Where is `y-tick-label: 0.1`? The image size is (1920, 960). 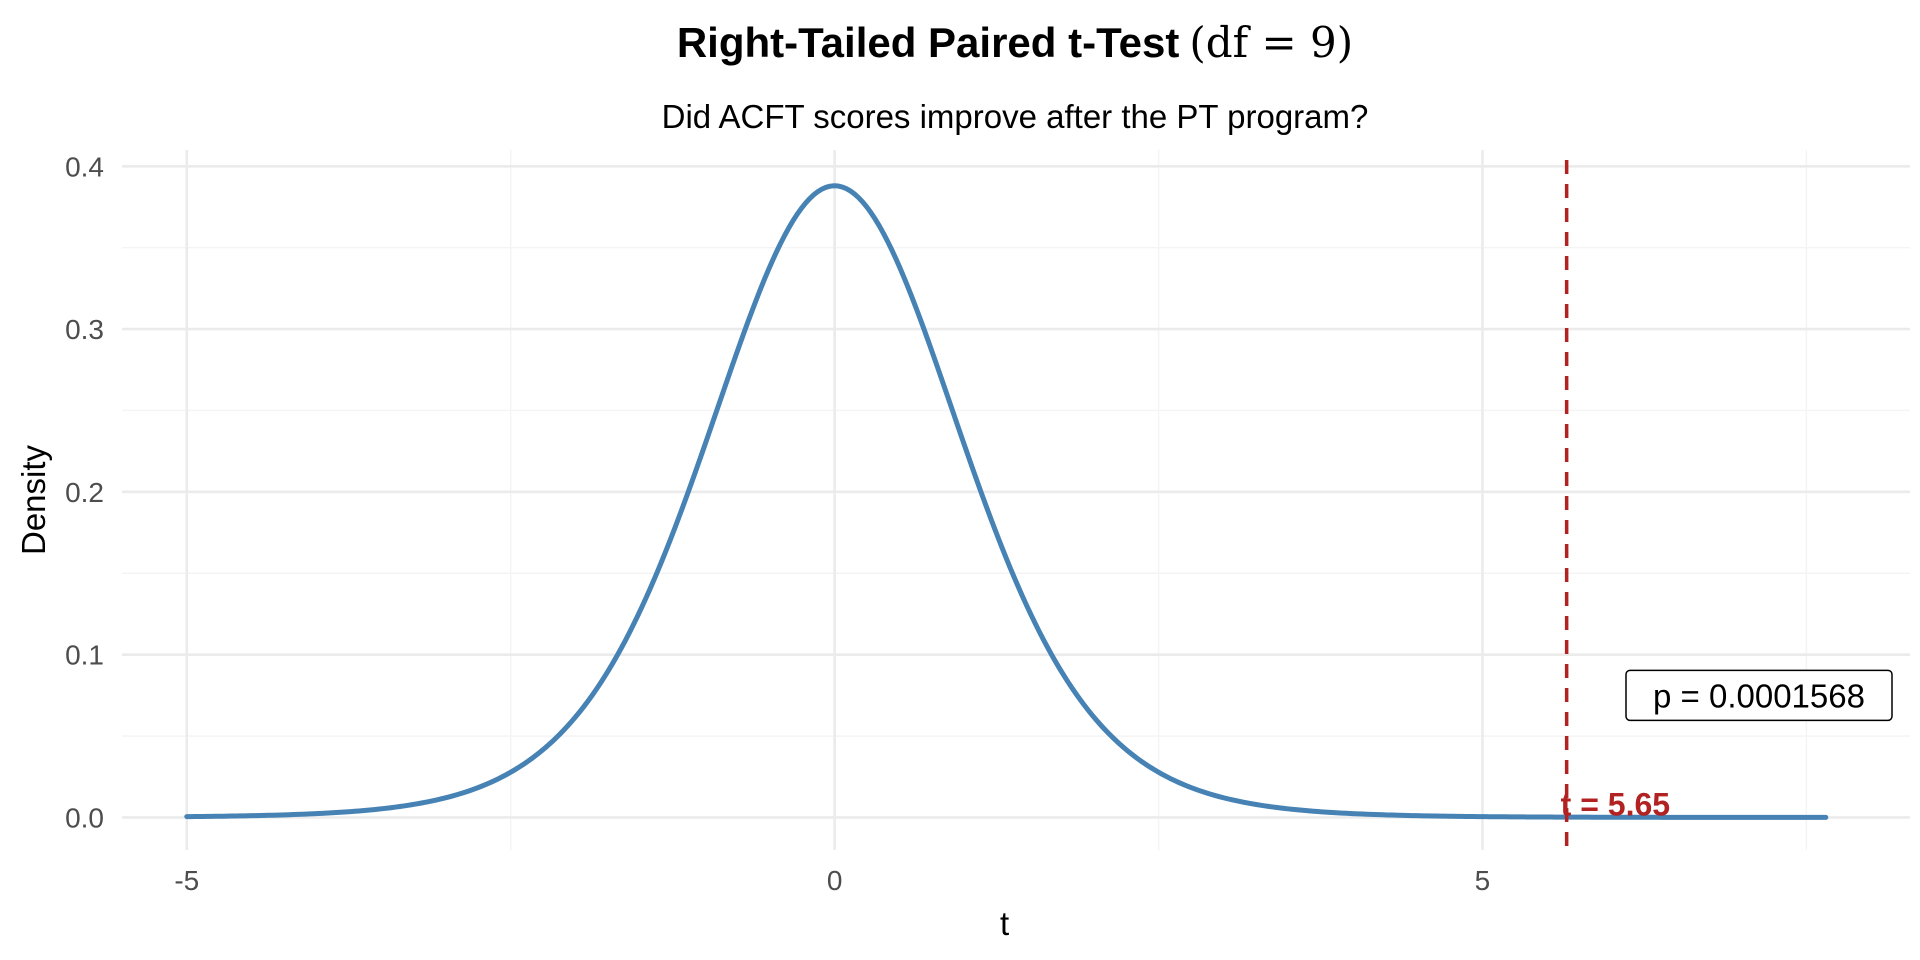 y-tick-label: 0.1 is located at coordinates (84, 655).